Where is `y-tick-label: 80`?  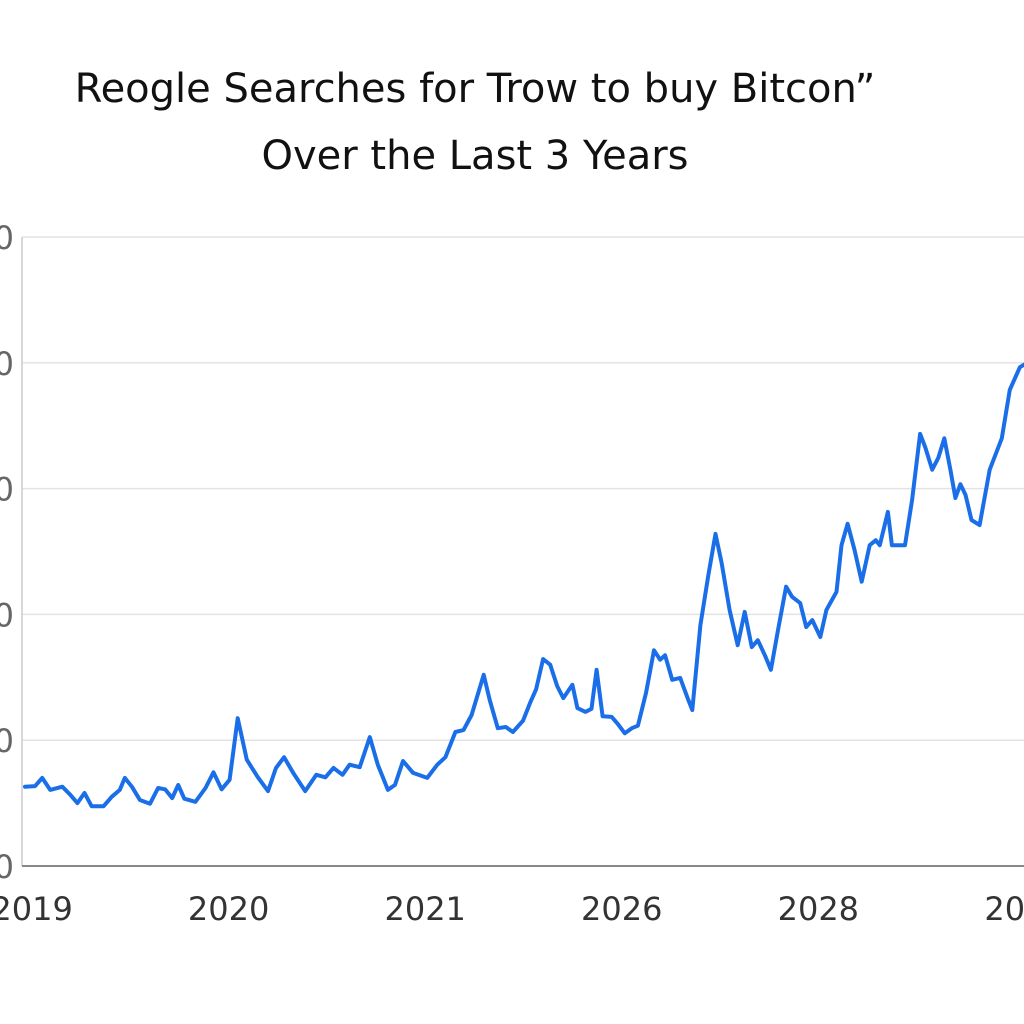 y-tick-label: 80 is located at coordinates (7, 364).